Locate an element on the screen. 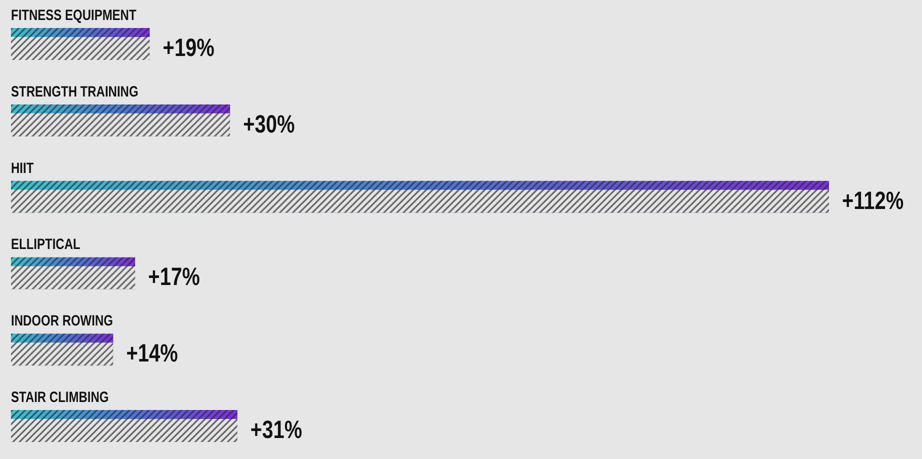 Image resolution: width=922 pixels, height=459 pixels. data-label: +14% is located at coordinates (152, 354).